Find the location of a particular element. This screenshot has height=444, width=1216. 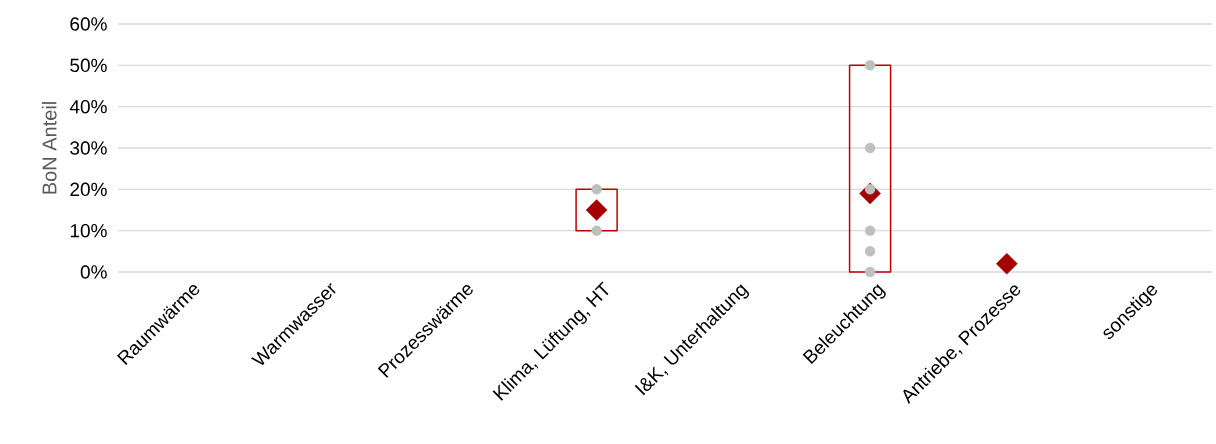

y-tick-label: 60% is located at coordinates (88, 24).